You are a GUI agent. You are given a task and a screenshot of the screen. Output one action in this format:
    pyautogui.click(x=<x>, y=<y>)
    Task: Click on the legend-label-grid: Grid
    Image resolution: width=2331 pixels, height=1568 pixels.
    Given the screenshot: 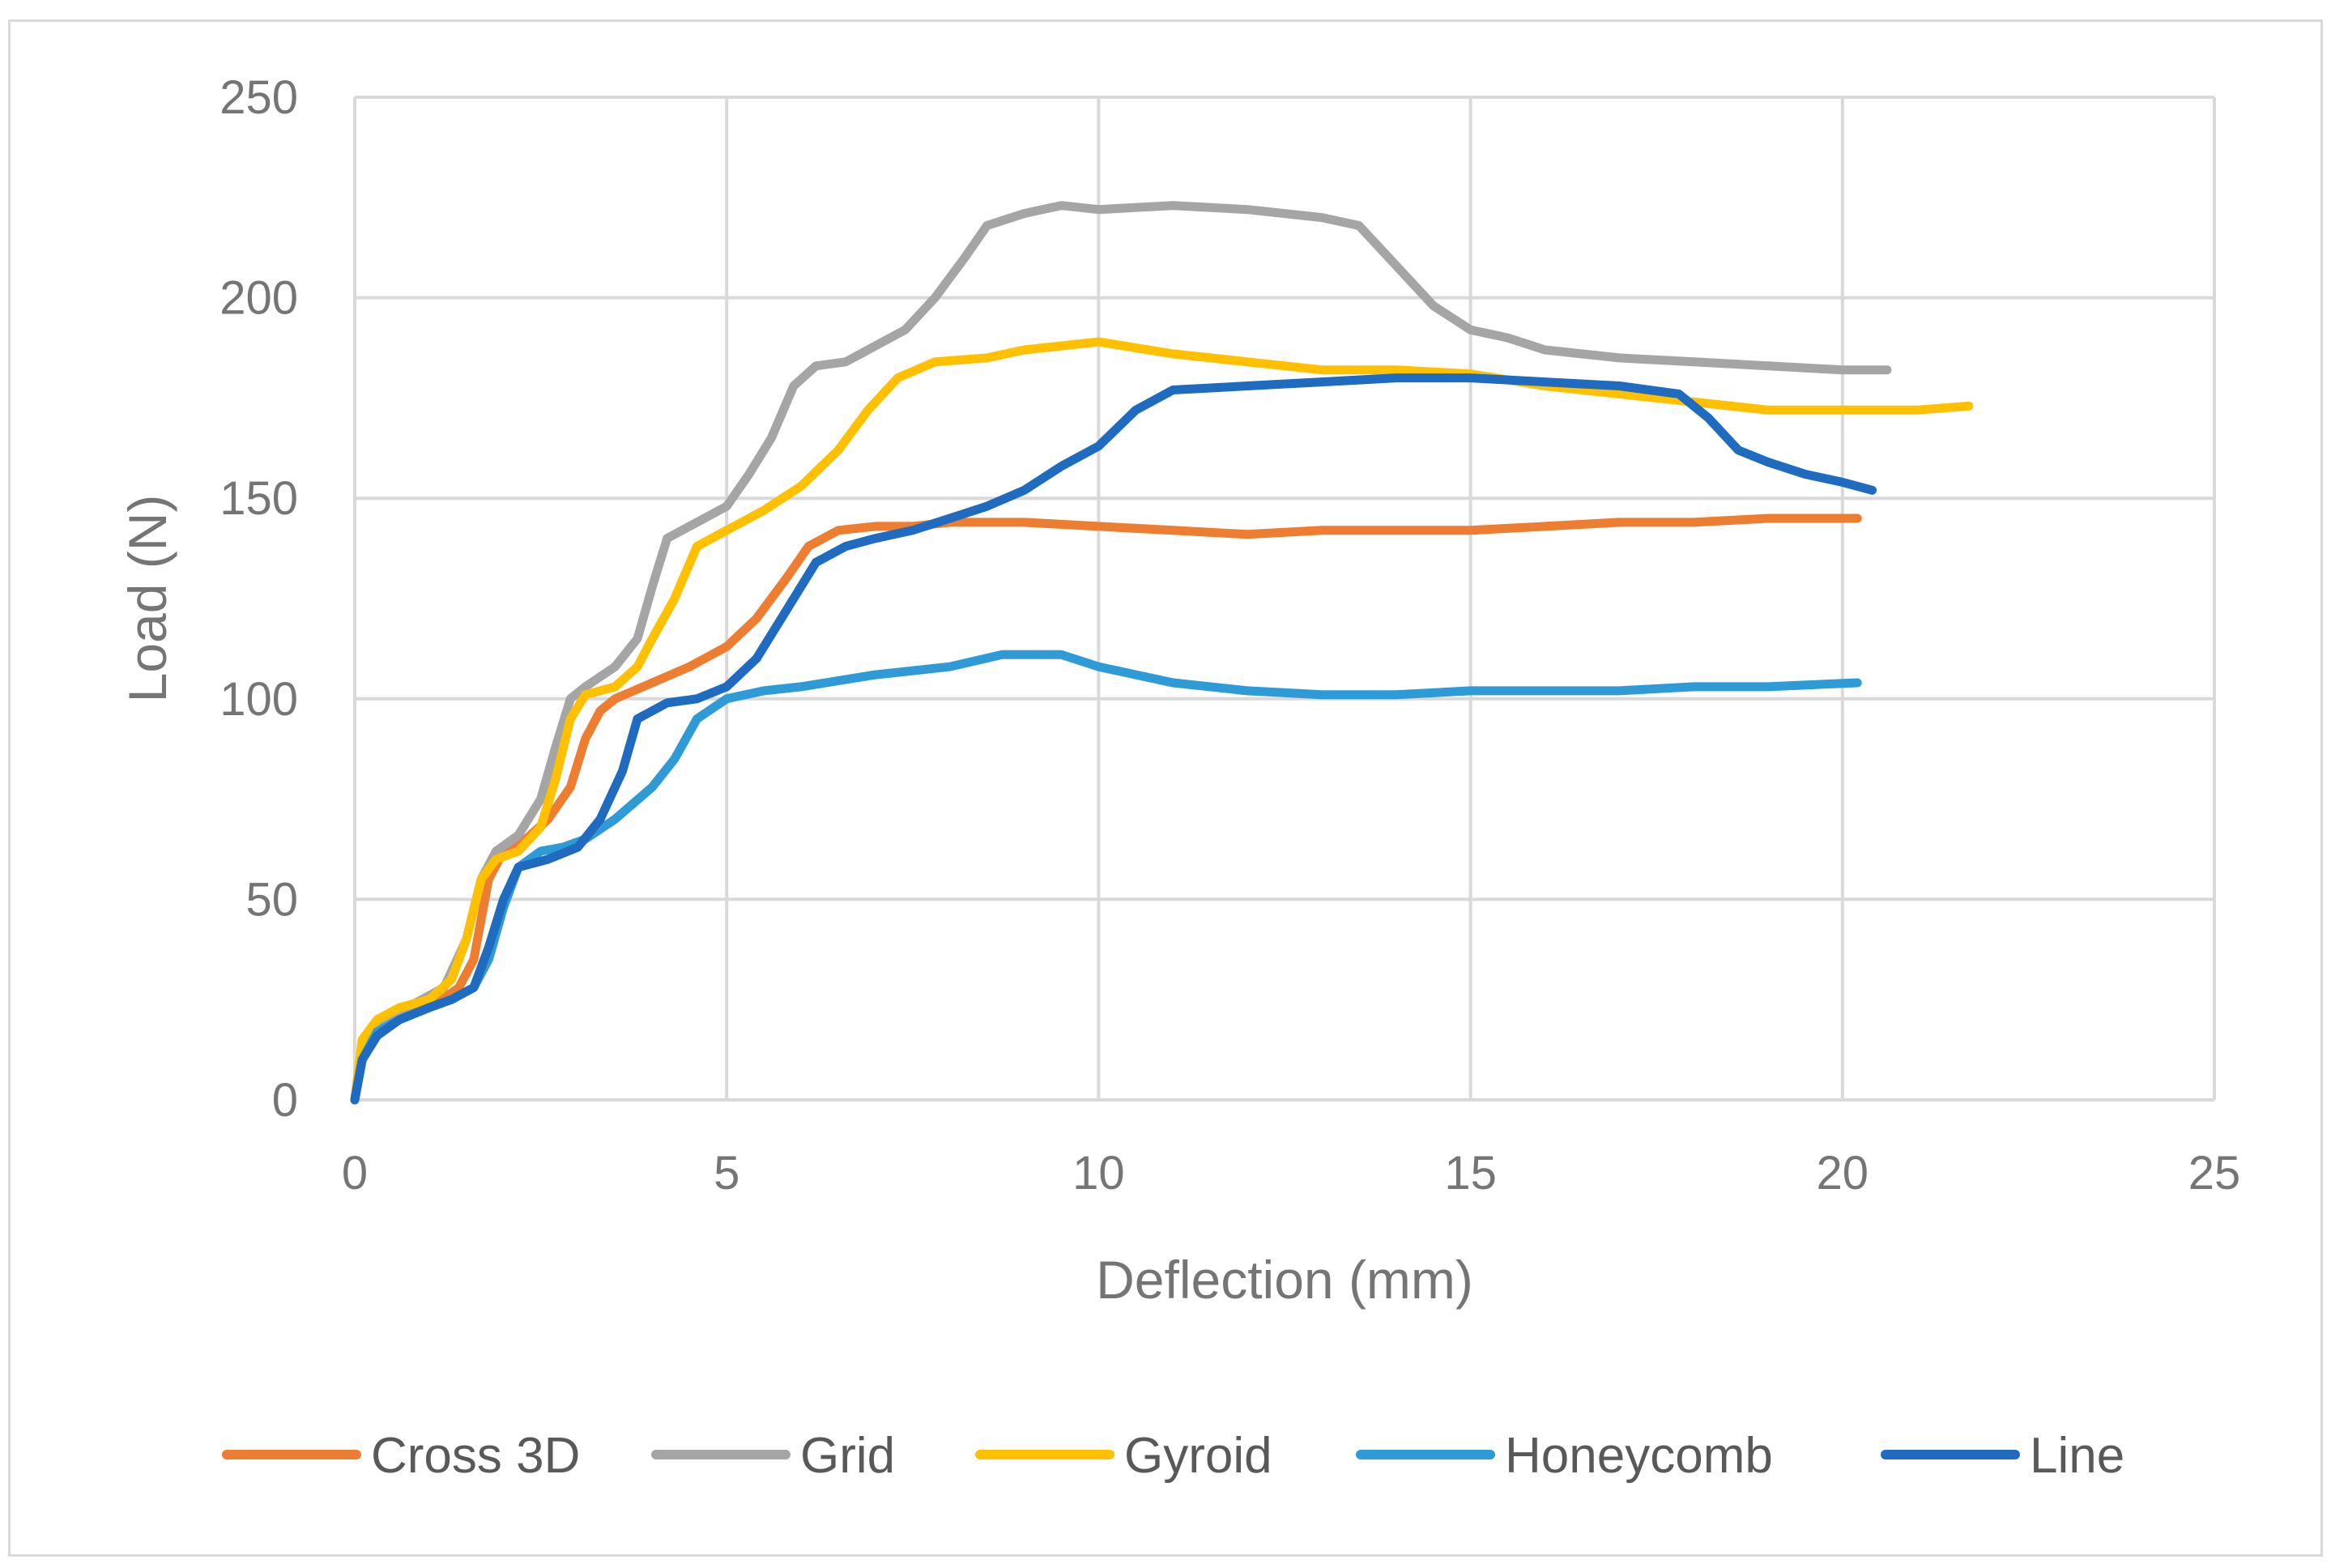 What is the action you would take?
    pyautogui.click(x=847, y=1456)
    